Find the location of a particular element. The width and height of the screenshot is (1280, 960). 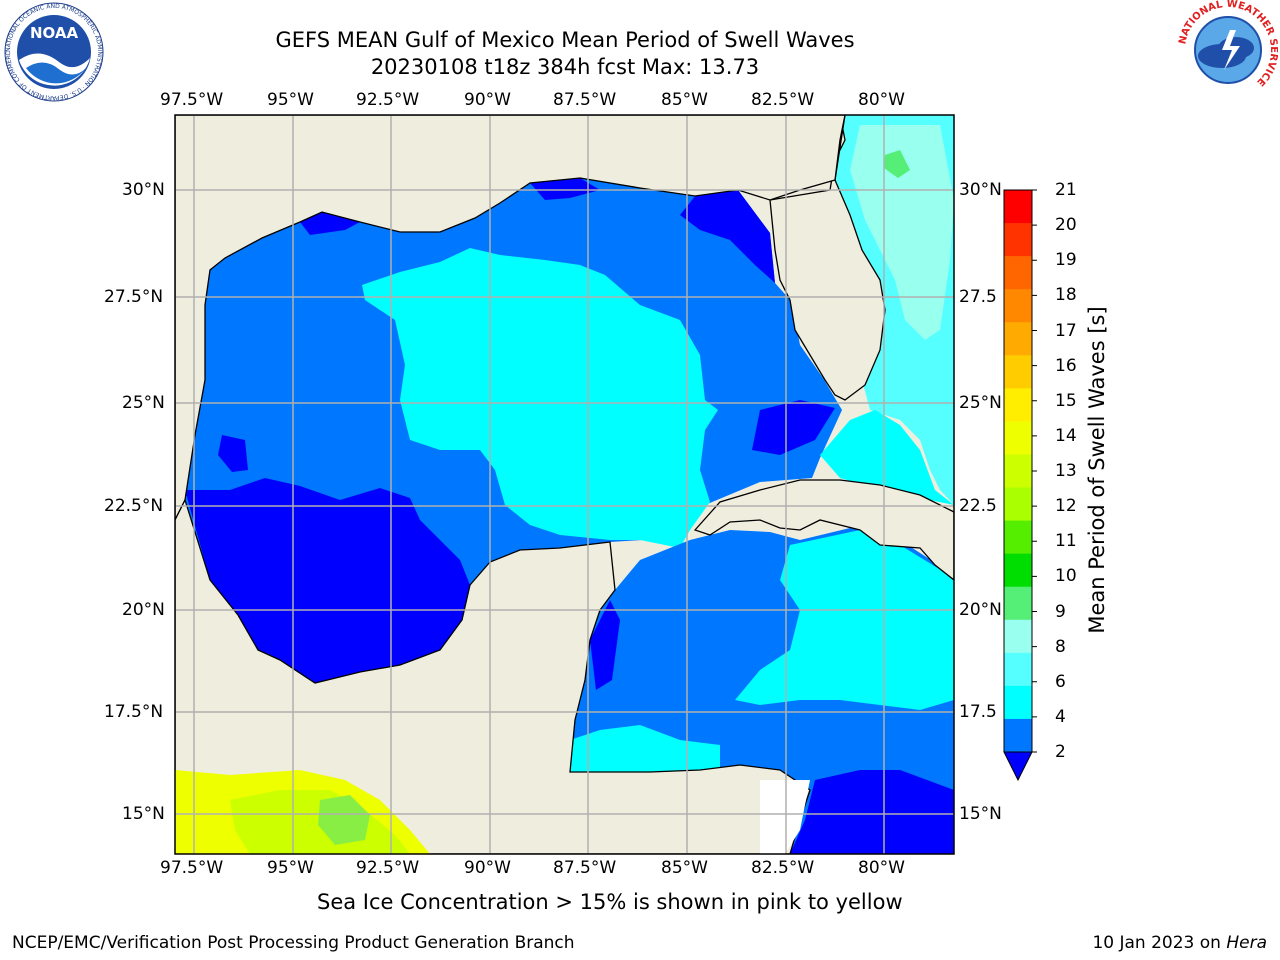

gulf-deep-east is located at coordinates (727, 236).